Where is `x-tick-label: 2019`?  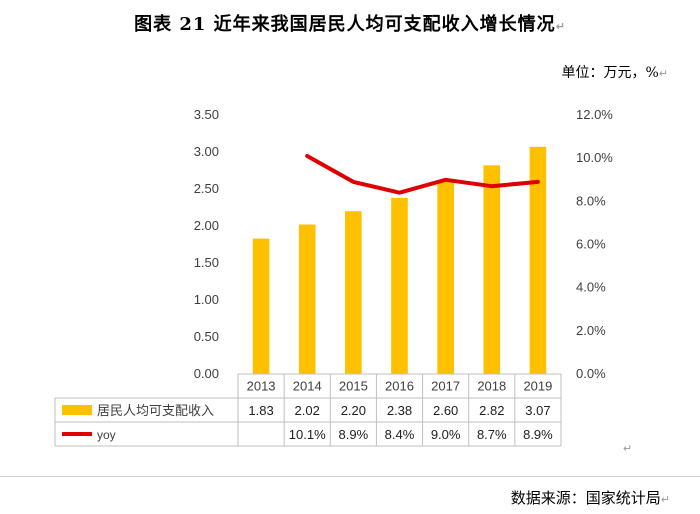
x-tick-label: 2019 is located at coordinates (537, 386).